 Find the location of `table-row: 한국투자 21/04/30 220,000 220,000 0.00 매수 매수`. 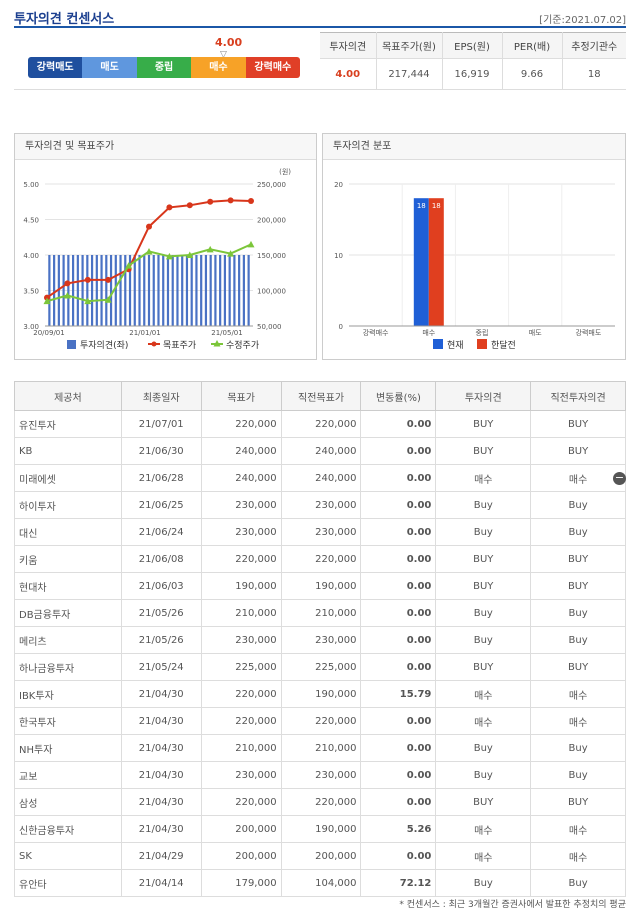

table-row: 한국투자 21/04/30 220,000 220,000 0.00 매수 매수 is located at coordinates (320, 721).